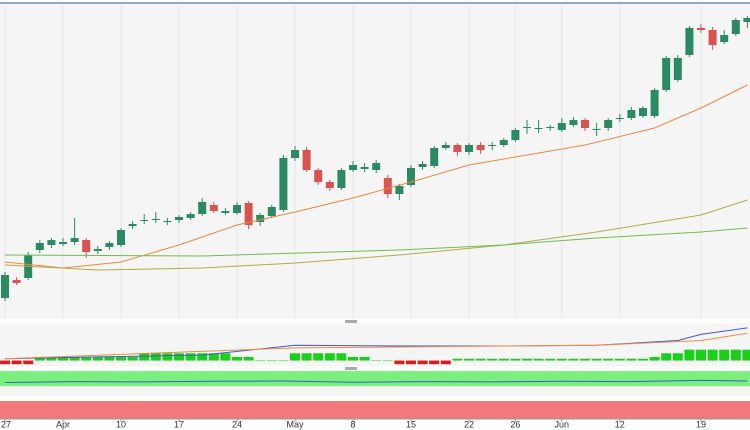  I want to click on x-tick-label: 10, so click(121, 424).